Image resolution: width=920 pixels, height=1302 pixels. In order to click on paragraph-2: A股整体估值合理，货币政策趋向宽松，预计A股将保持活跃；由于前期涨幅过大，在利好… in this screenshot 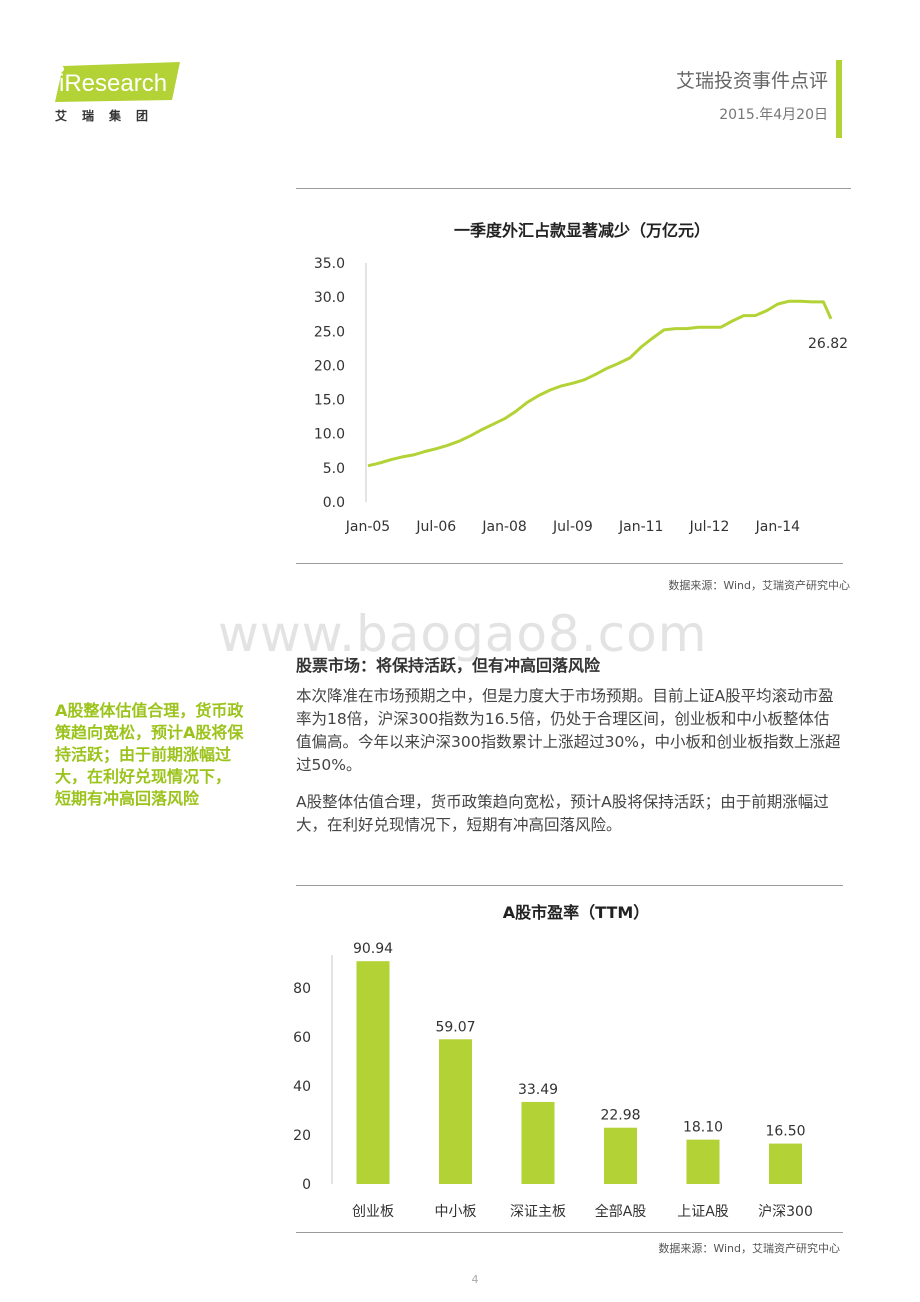, I will do `click(562, 813)`.